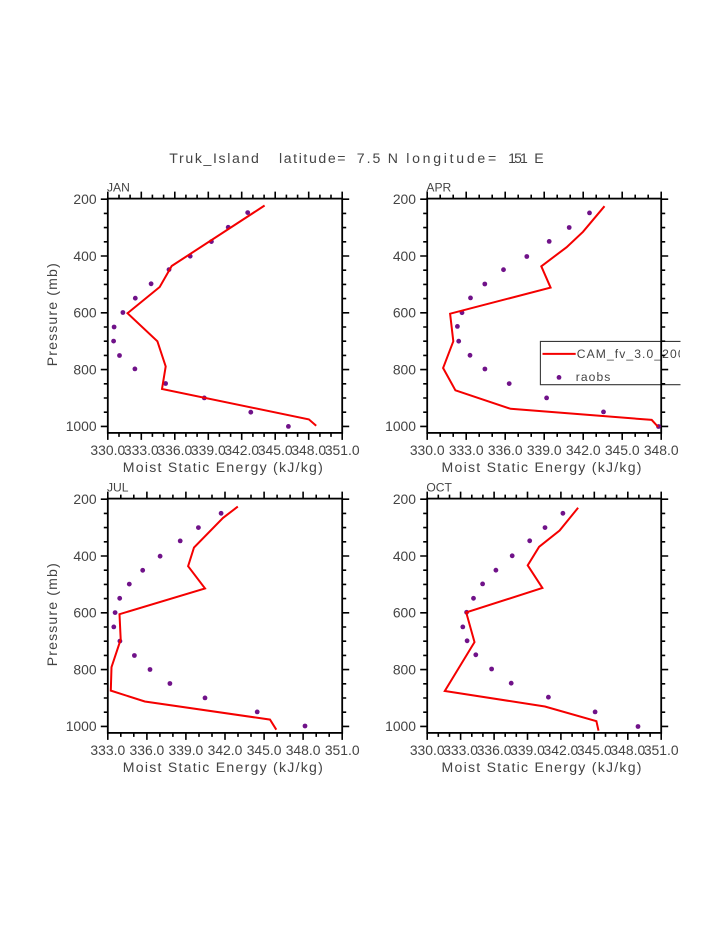  Describe the element at coordinates (118, 487) in the screenshot. I see `svg-text: JUL` at that location.